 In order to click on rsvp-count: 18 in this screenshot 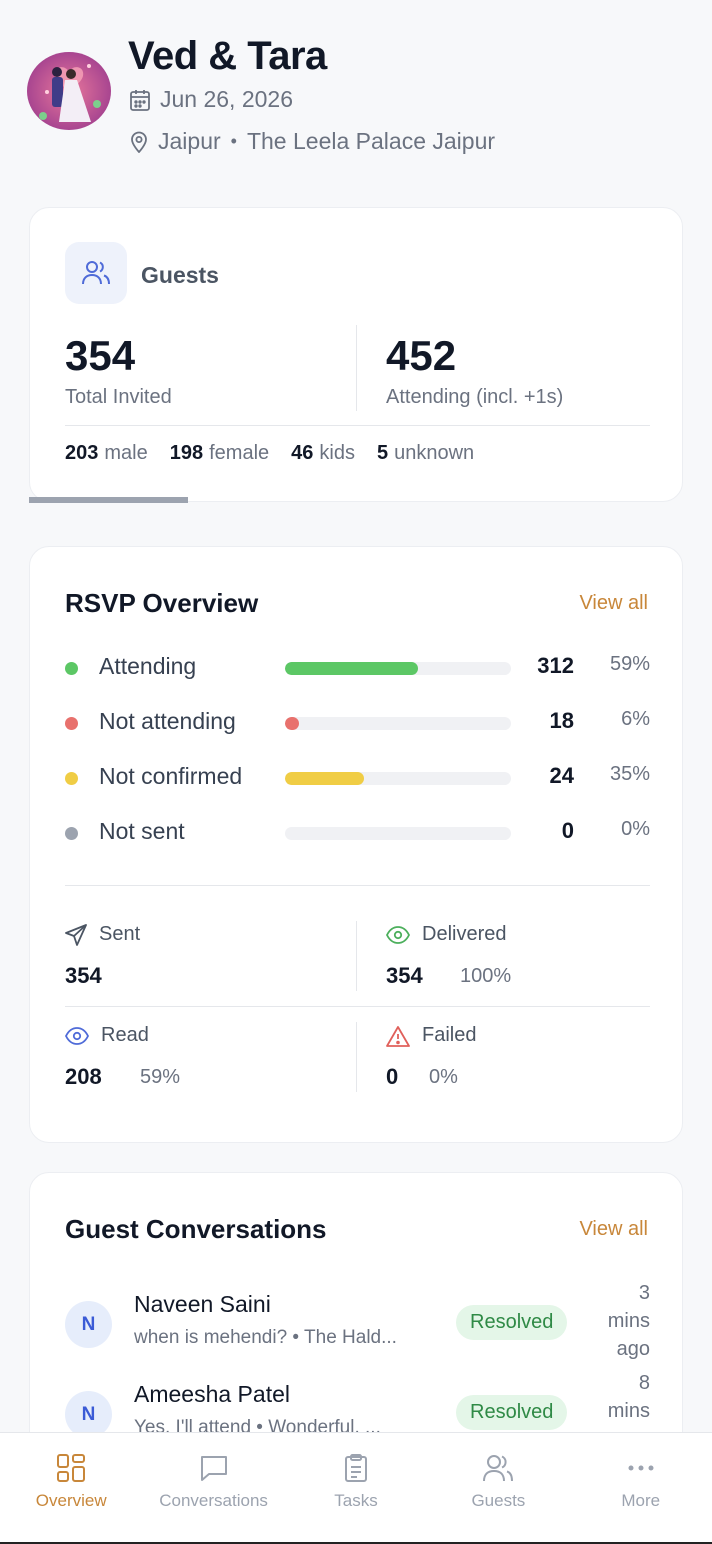, I will do `click(561, 720)`.